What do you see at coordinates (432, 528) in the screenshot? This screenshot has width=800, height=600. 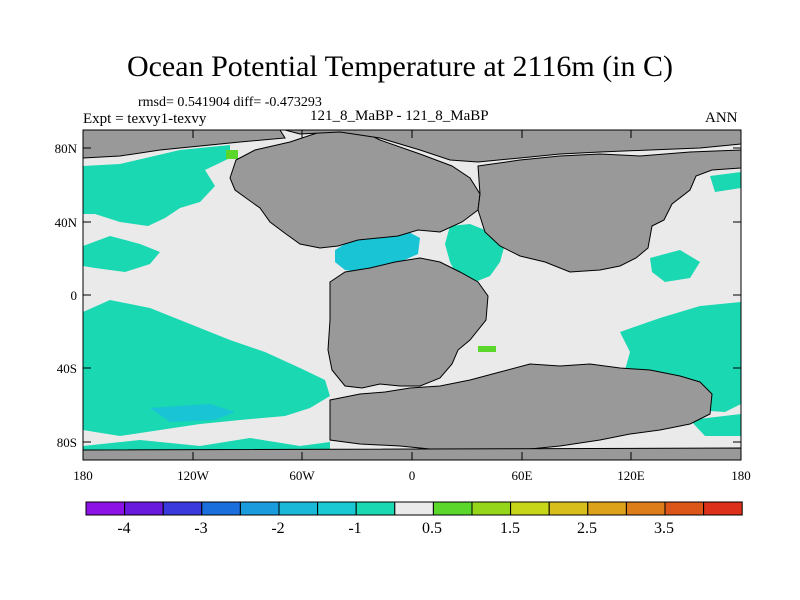 I see `colorbar-label: 0.5` at bounding box center [432, 528].